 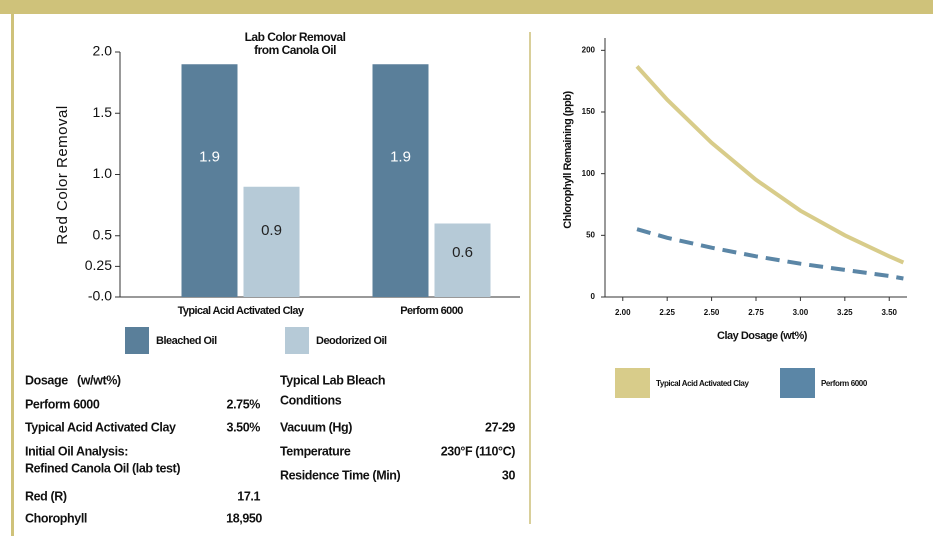 I want to click on cell: Temperature, so click(x=315, y=451).